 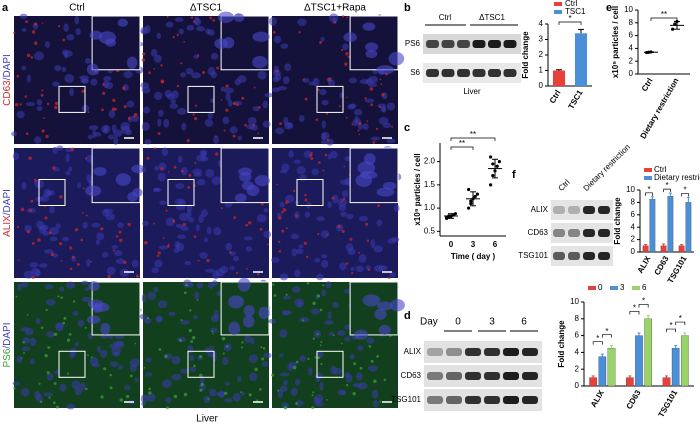 What do you see at coordinates (451, 244) in the screenshot?
I see `x-tick-label: 0` at bounding box center [451, 244].